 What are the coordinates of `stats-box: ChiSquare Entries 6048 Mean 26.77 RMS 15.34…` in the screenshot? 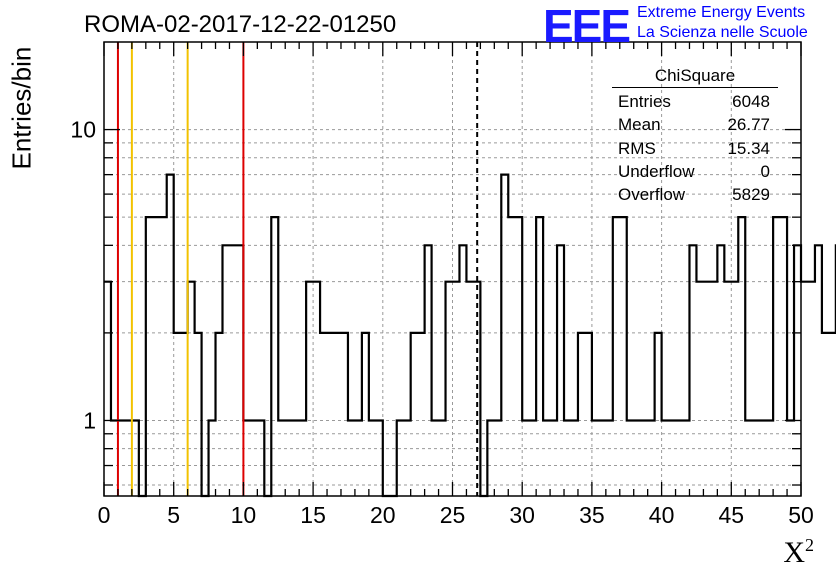 It's located at (695, 136).